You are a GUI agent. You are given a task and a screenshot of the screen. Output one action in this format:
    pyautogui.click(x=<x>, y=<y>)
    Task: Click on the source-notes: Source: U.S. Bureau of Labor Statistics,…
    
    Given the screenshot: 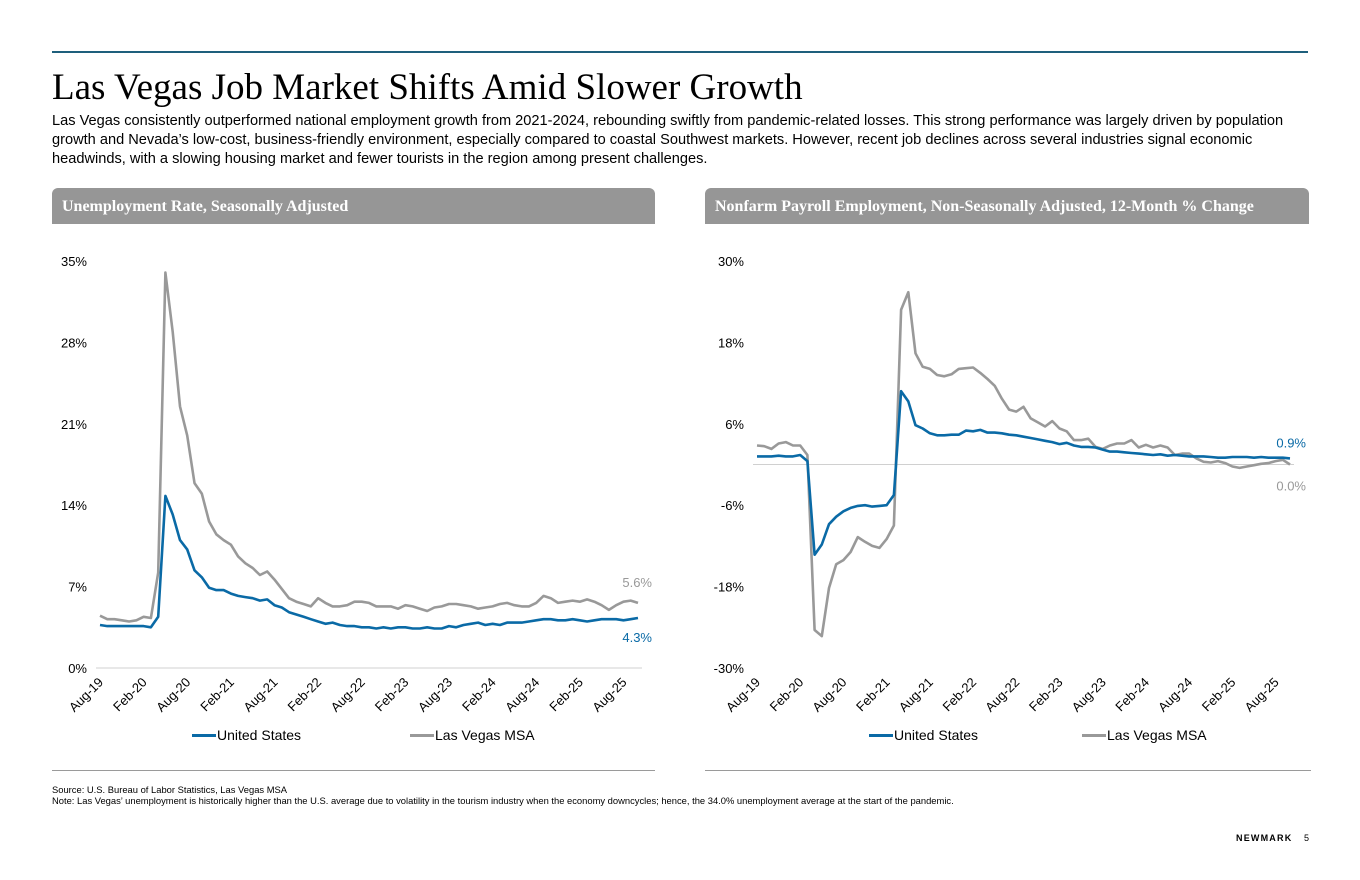 What is the action you would take?
    pyautogui.click(x=503, y=795)
    